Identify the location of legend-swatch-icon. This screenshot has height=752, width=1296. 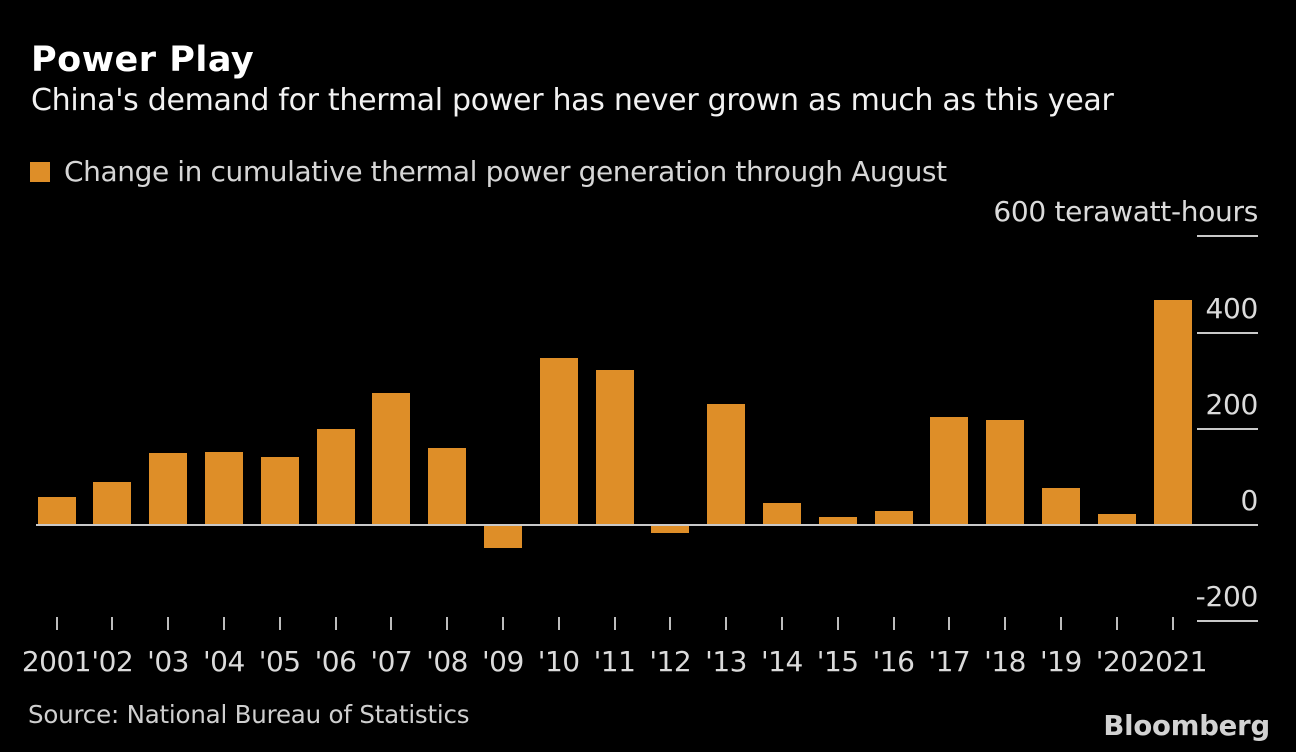
(40, 171).